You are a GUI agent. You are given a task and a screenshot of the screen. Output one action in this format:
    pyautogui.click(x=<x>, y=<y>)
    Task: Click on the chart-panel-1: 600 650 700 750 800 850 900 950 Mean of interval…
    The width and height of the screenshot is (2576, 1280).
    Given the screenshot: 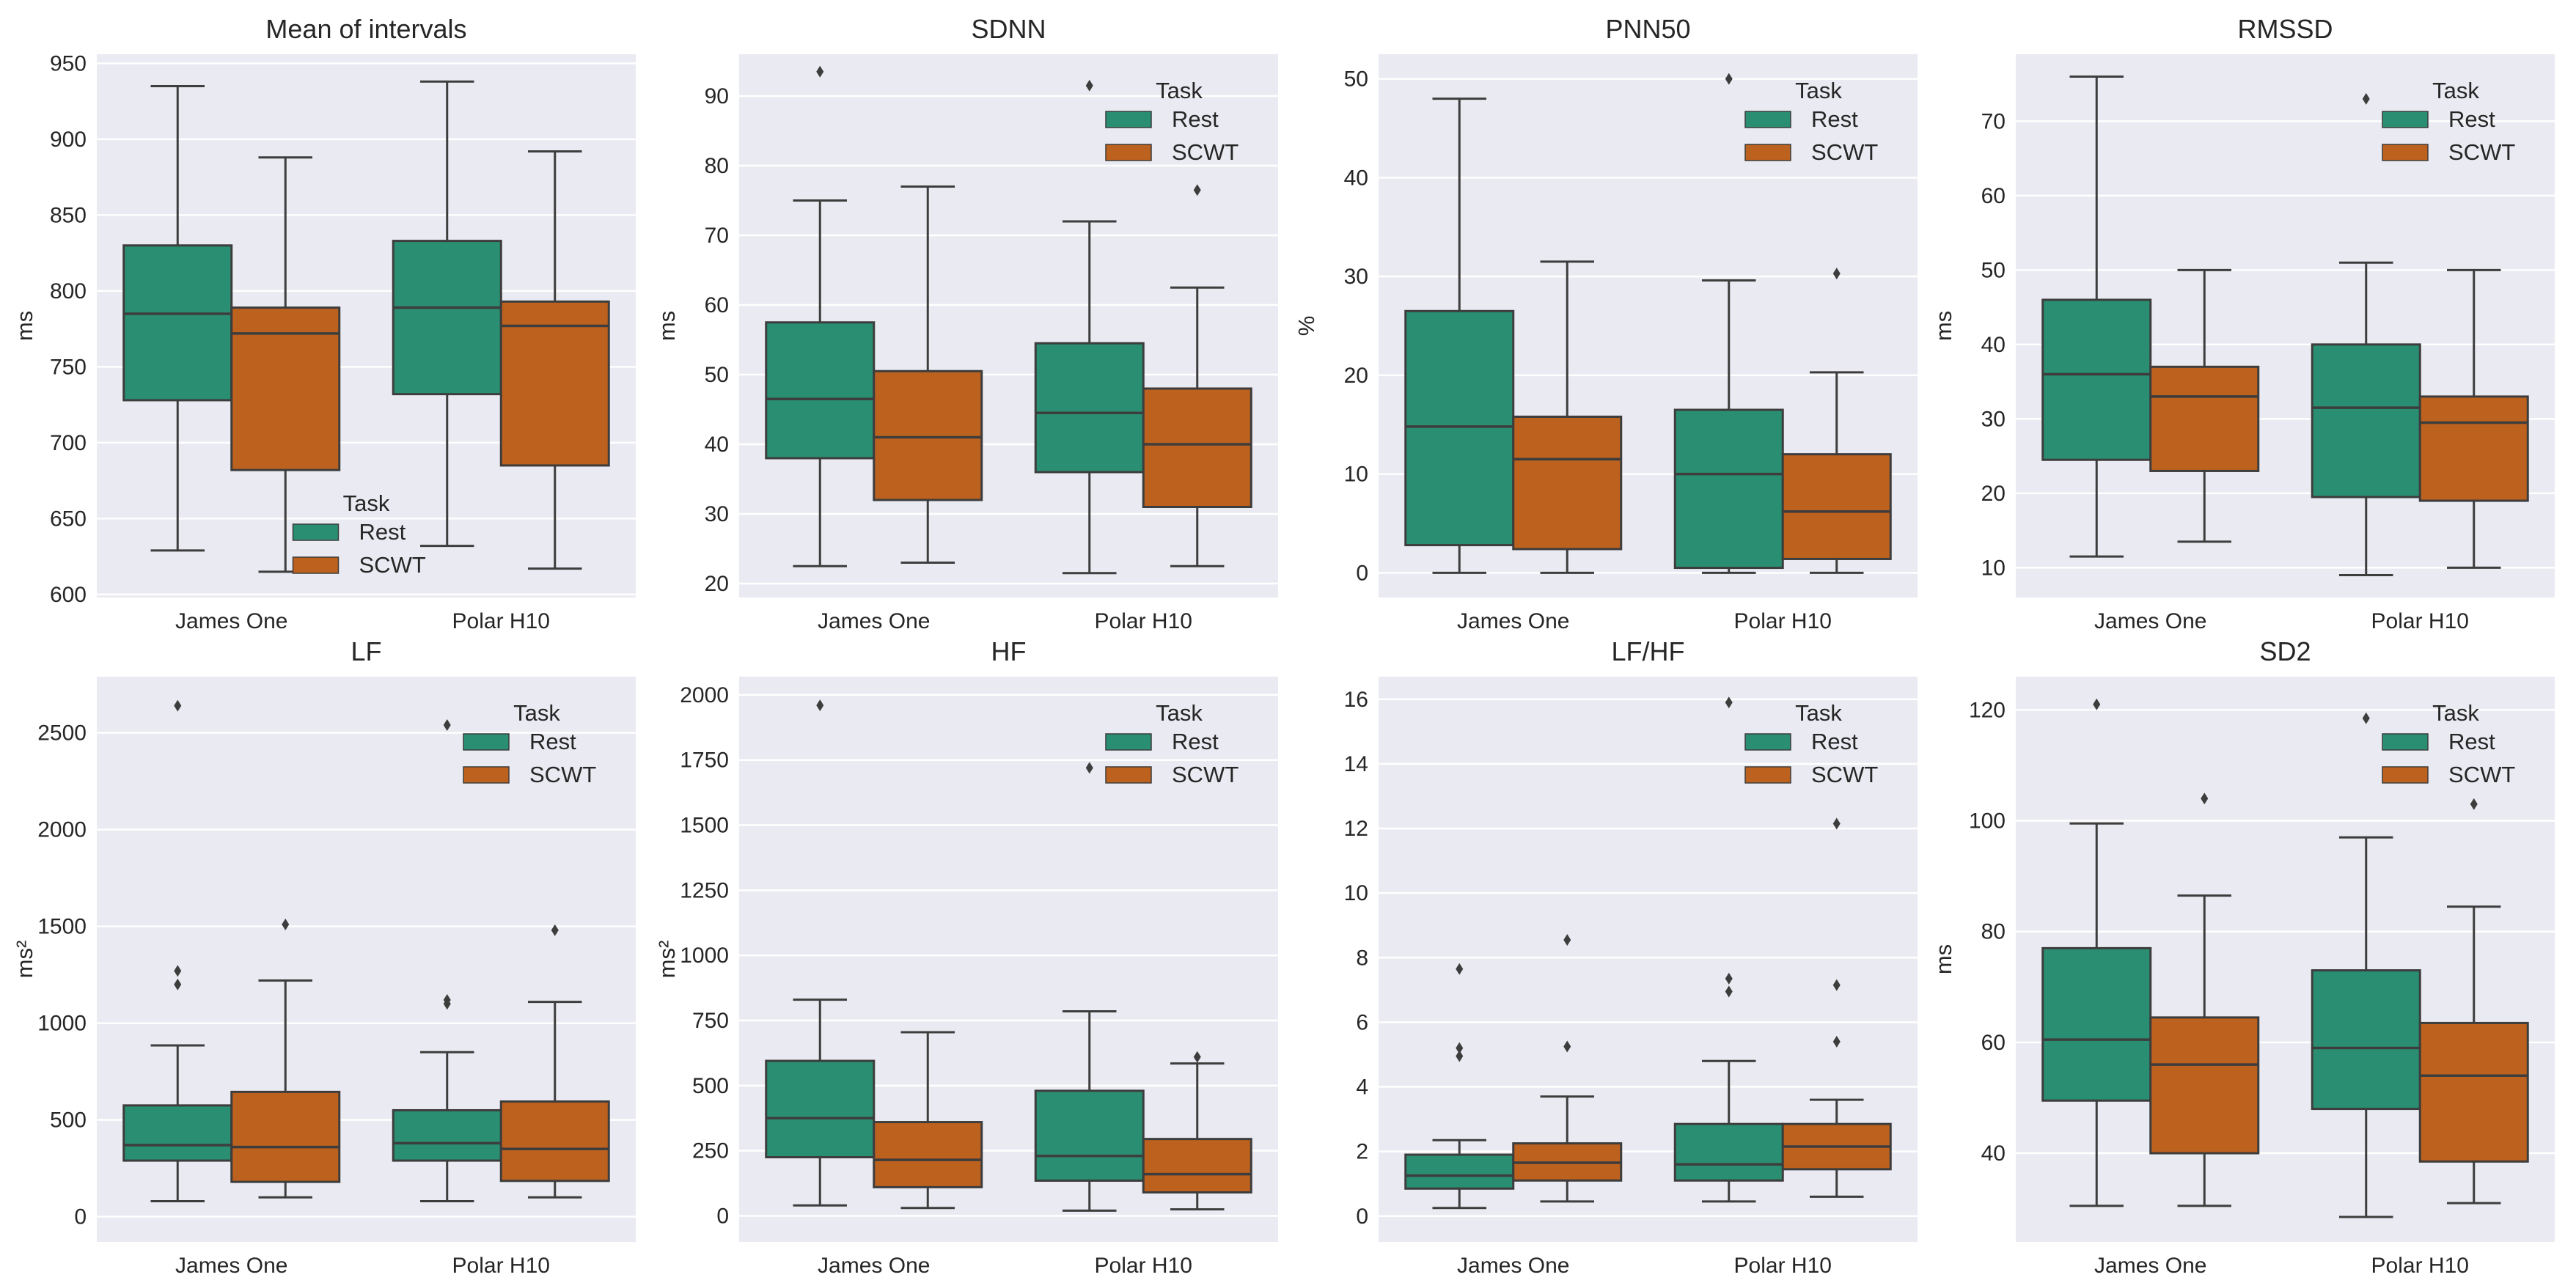 What is the action you would take?
    pyautogui.click(x=324, y=323)
    